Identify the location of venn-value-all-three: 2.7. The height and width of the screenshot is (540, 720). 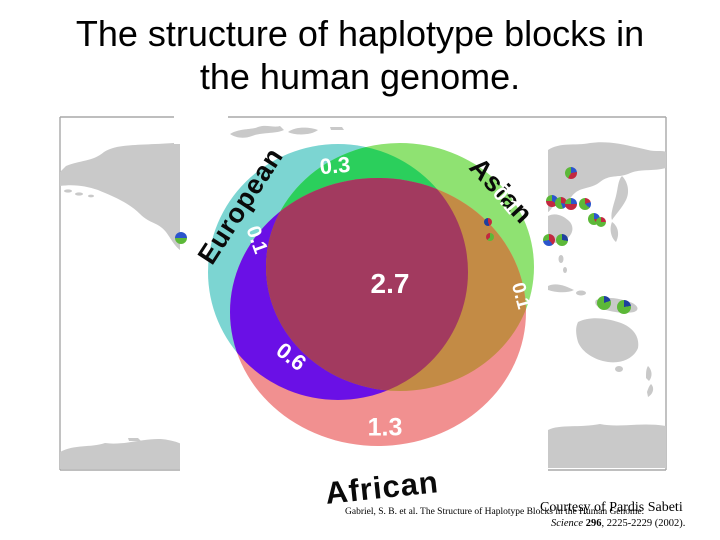
(390, 283).